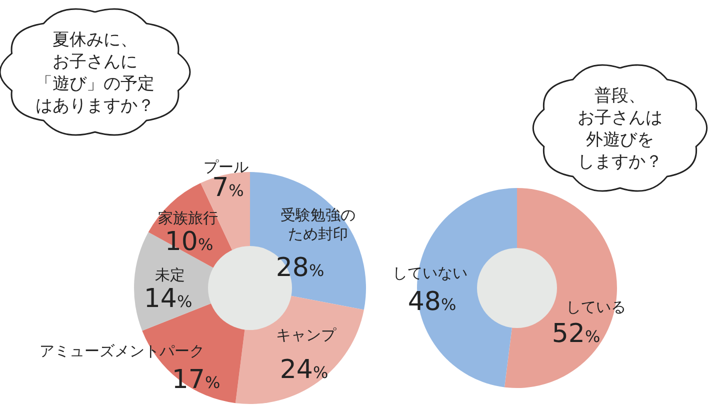  I want to click on data-label: 10%, so click(189, 242).